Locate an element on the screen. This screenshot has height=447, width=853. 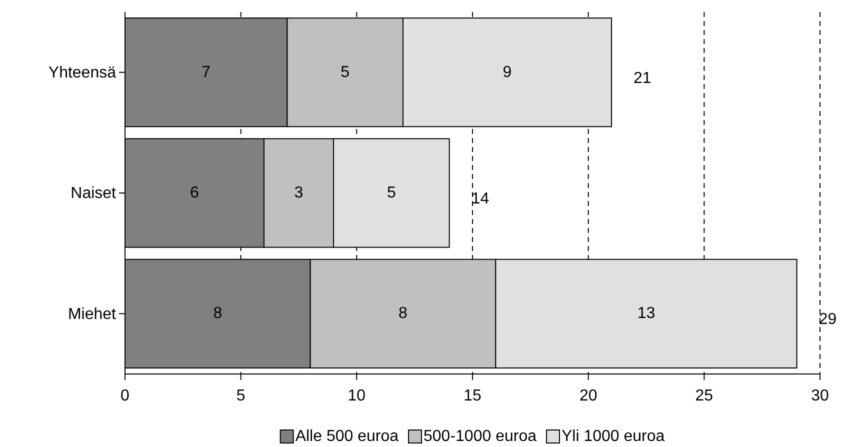
y-tick-label: Miehet is located at coordinates (92, 314).